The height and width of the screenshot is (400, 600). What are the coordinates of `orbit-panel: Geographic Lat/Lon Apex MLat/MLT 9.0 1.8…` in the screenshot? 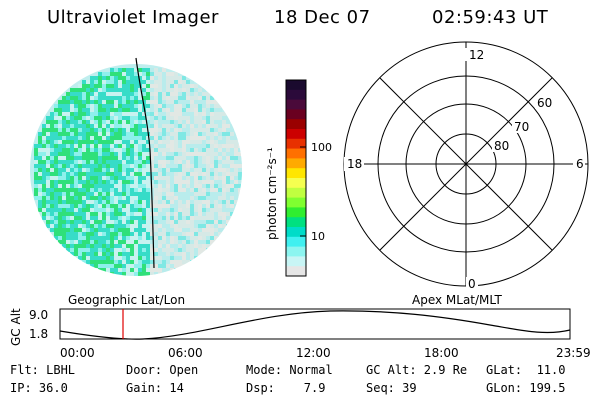 It's located at (290, 319).